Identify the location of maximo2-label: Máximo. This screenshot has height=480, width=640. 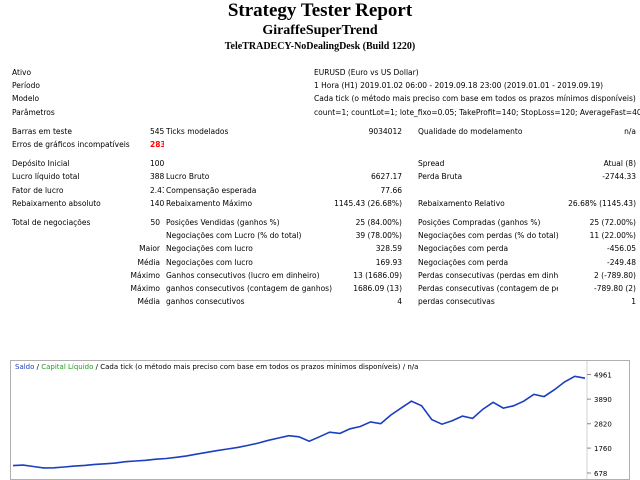
(145, 288).